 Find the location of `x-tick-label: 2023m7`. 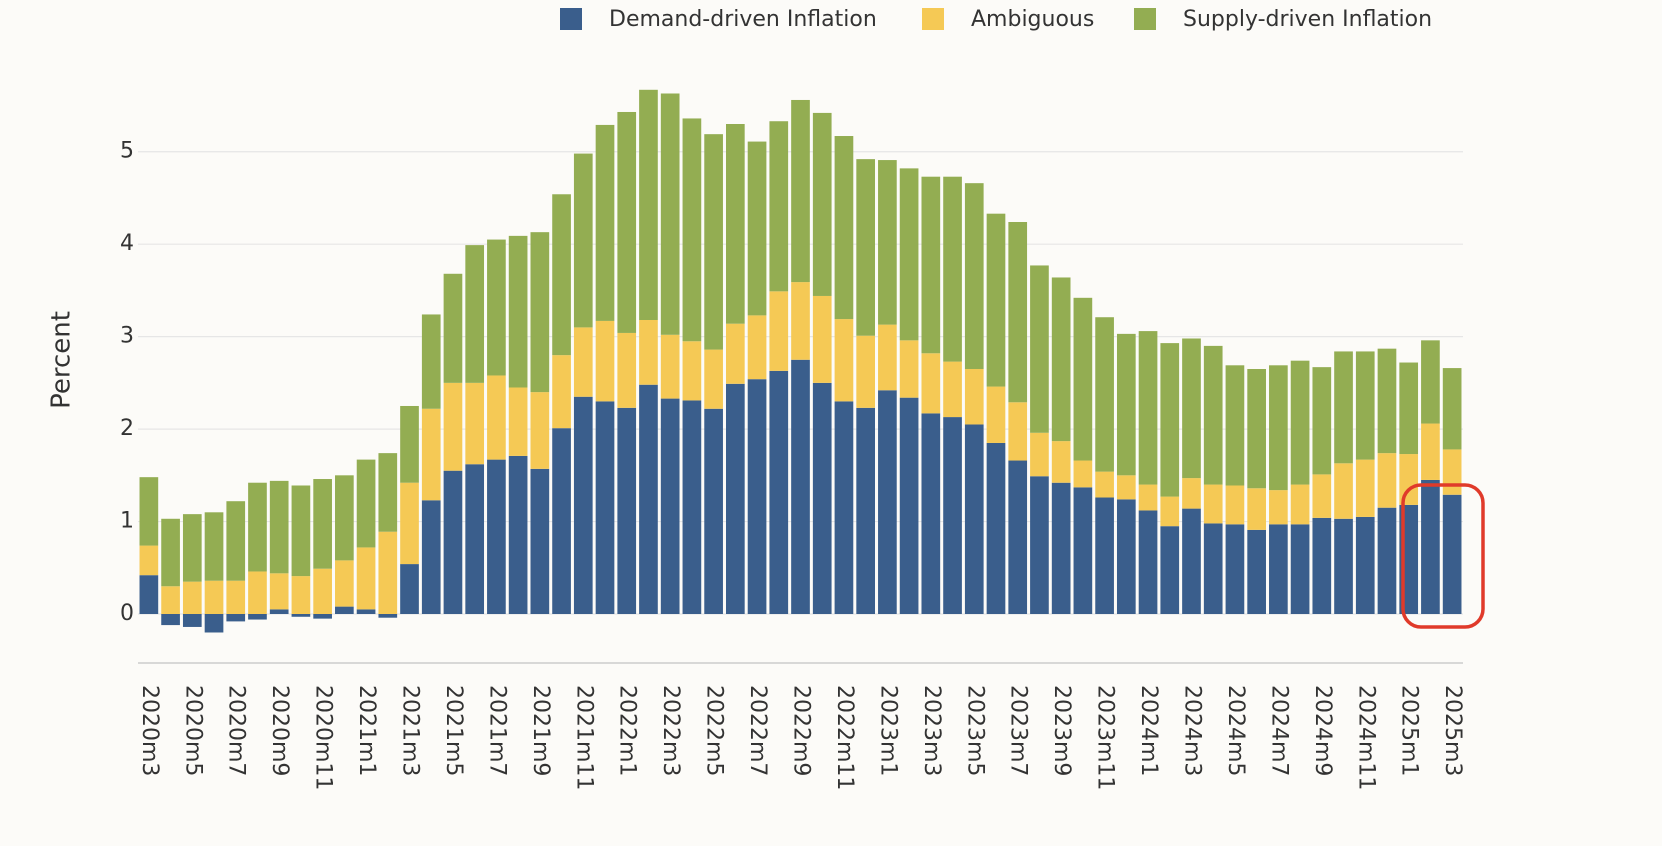

x-tick-label: 2023m7 is located at coordinates (1018, 730).